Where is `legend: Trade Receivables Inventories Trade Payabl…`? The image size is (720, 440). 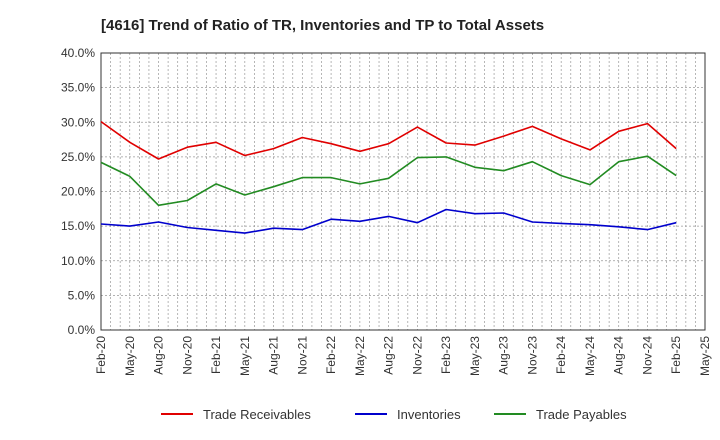 legend: Trade Receivables Inventories Trade Payabl… is located at coordinates (394, 414).